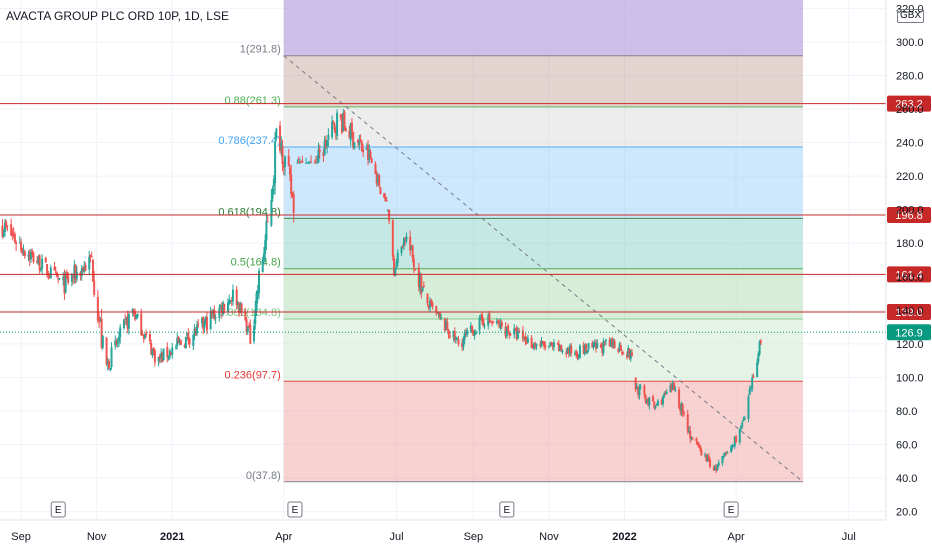 The width and height of the screenshot is (932, 550). What do you see at coordinates (909, 216) in the screenshot?
I see `level-tag-label: 196.8` at bounding box center [909, 216].